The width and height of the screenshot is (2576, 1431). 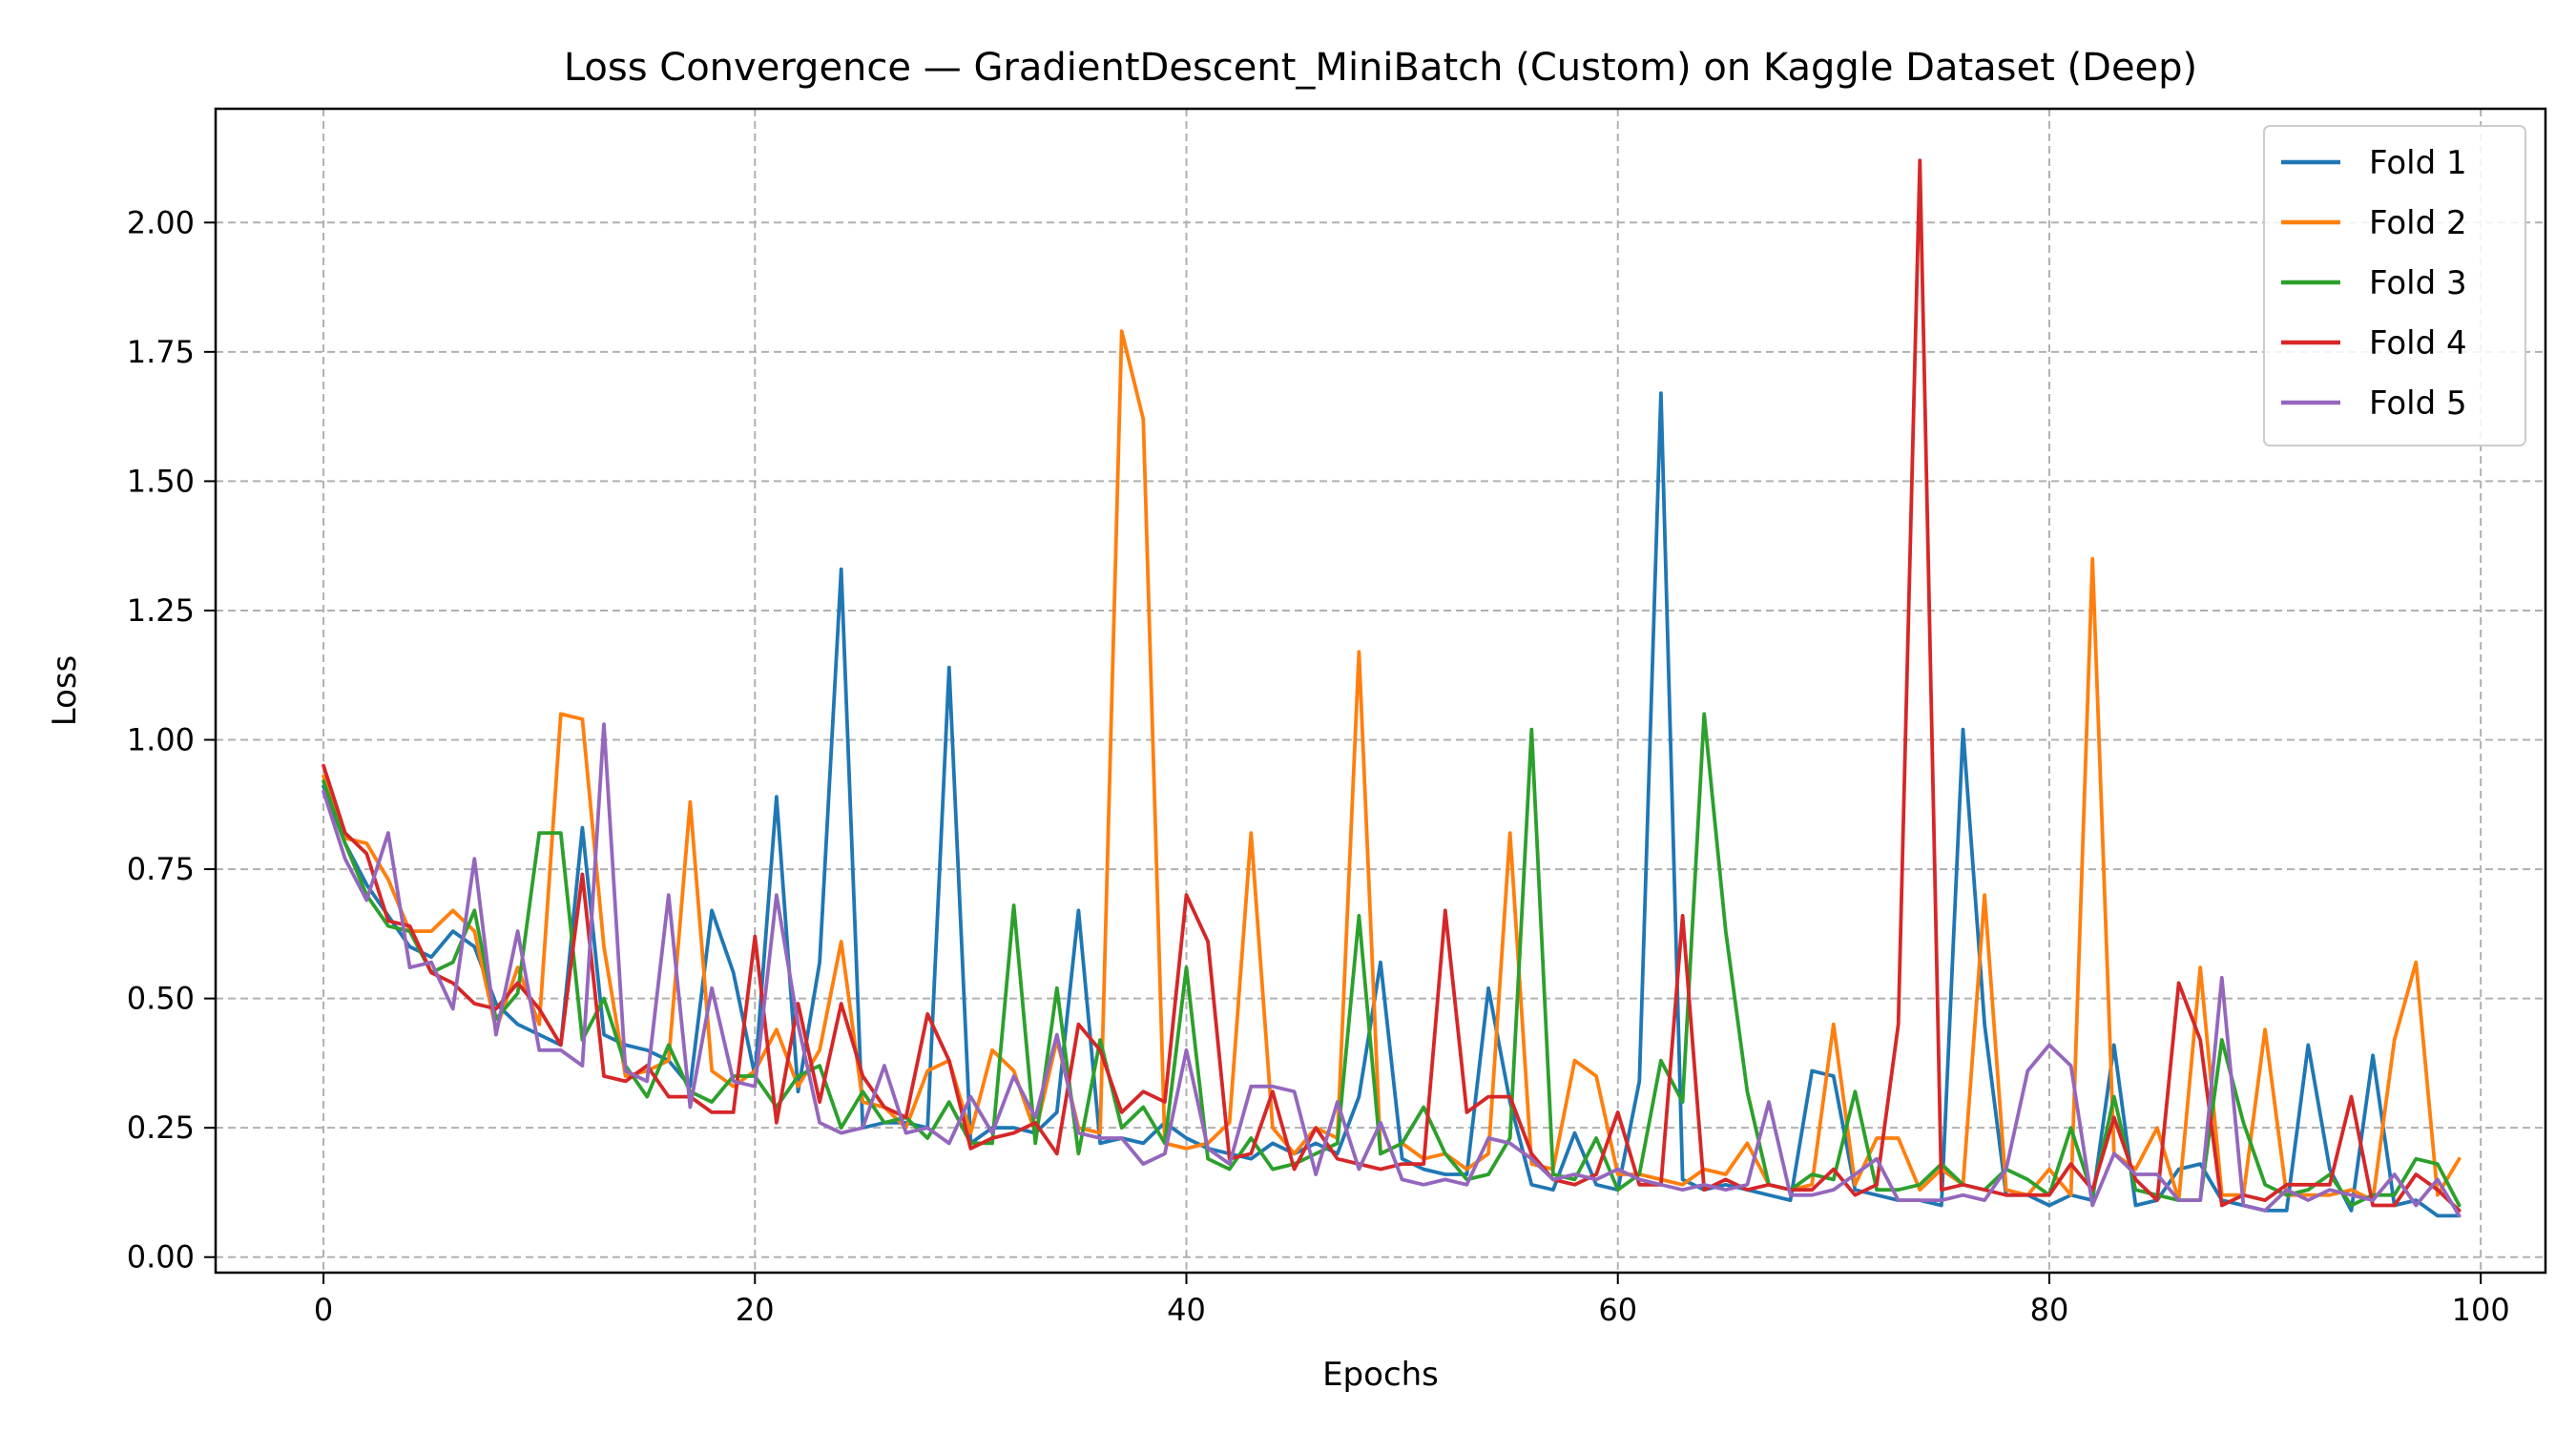 I want to click on legend: Fold 1 Fold 2 Fold 3 Fold 4 Fold 5, so click(x=2394, y=285).